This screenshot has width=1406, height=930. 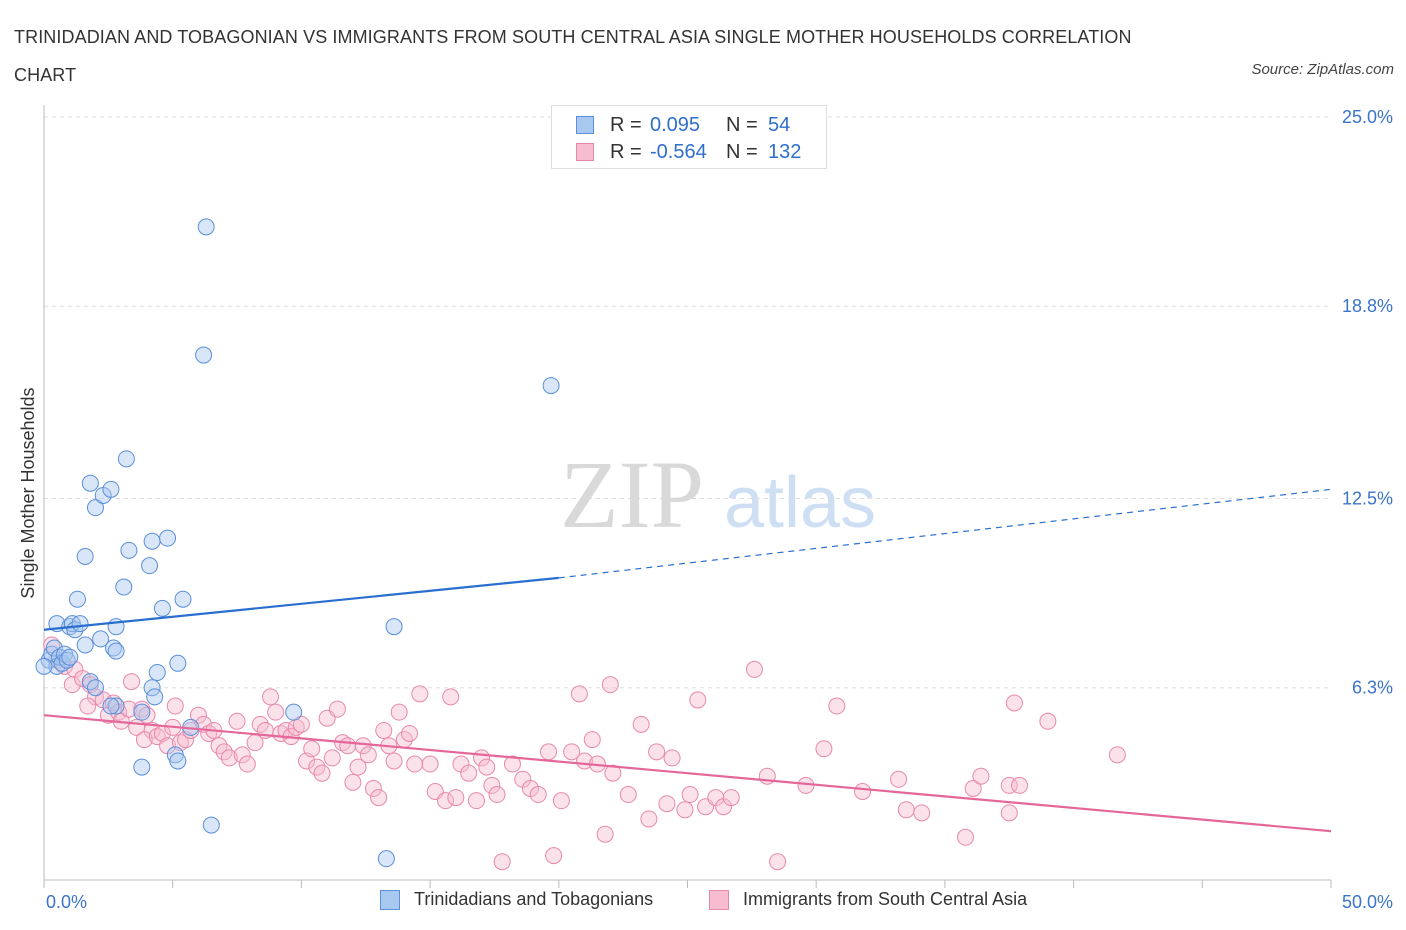 I want to click on series-swatch-blue, so click(x=390, y=899).